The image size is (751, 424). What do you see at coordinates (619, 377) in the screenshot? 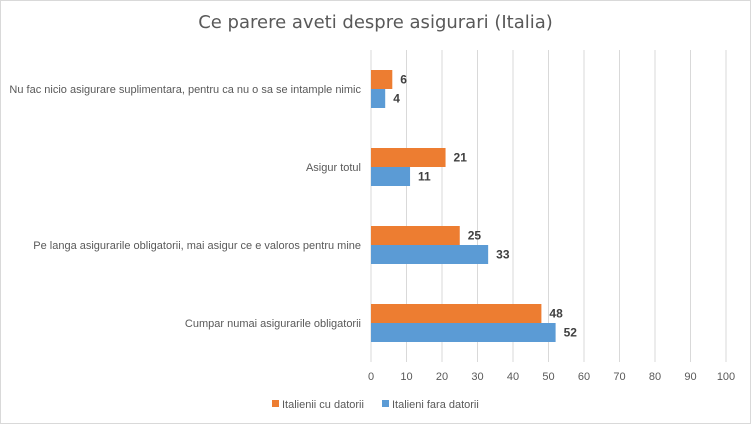
I see `x-tick-label: 70` at bounding box center [619, 377].